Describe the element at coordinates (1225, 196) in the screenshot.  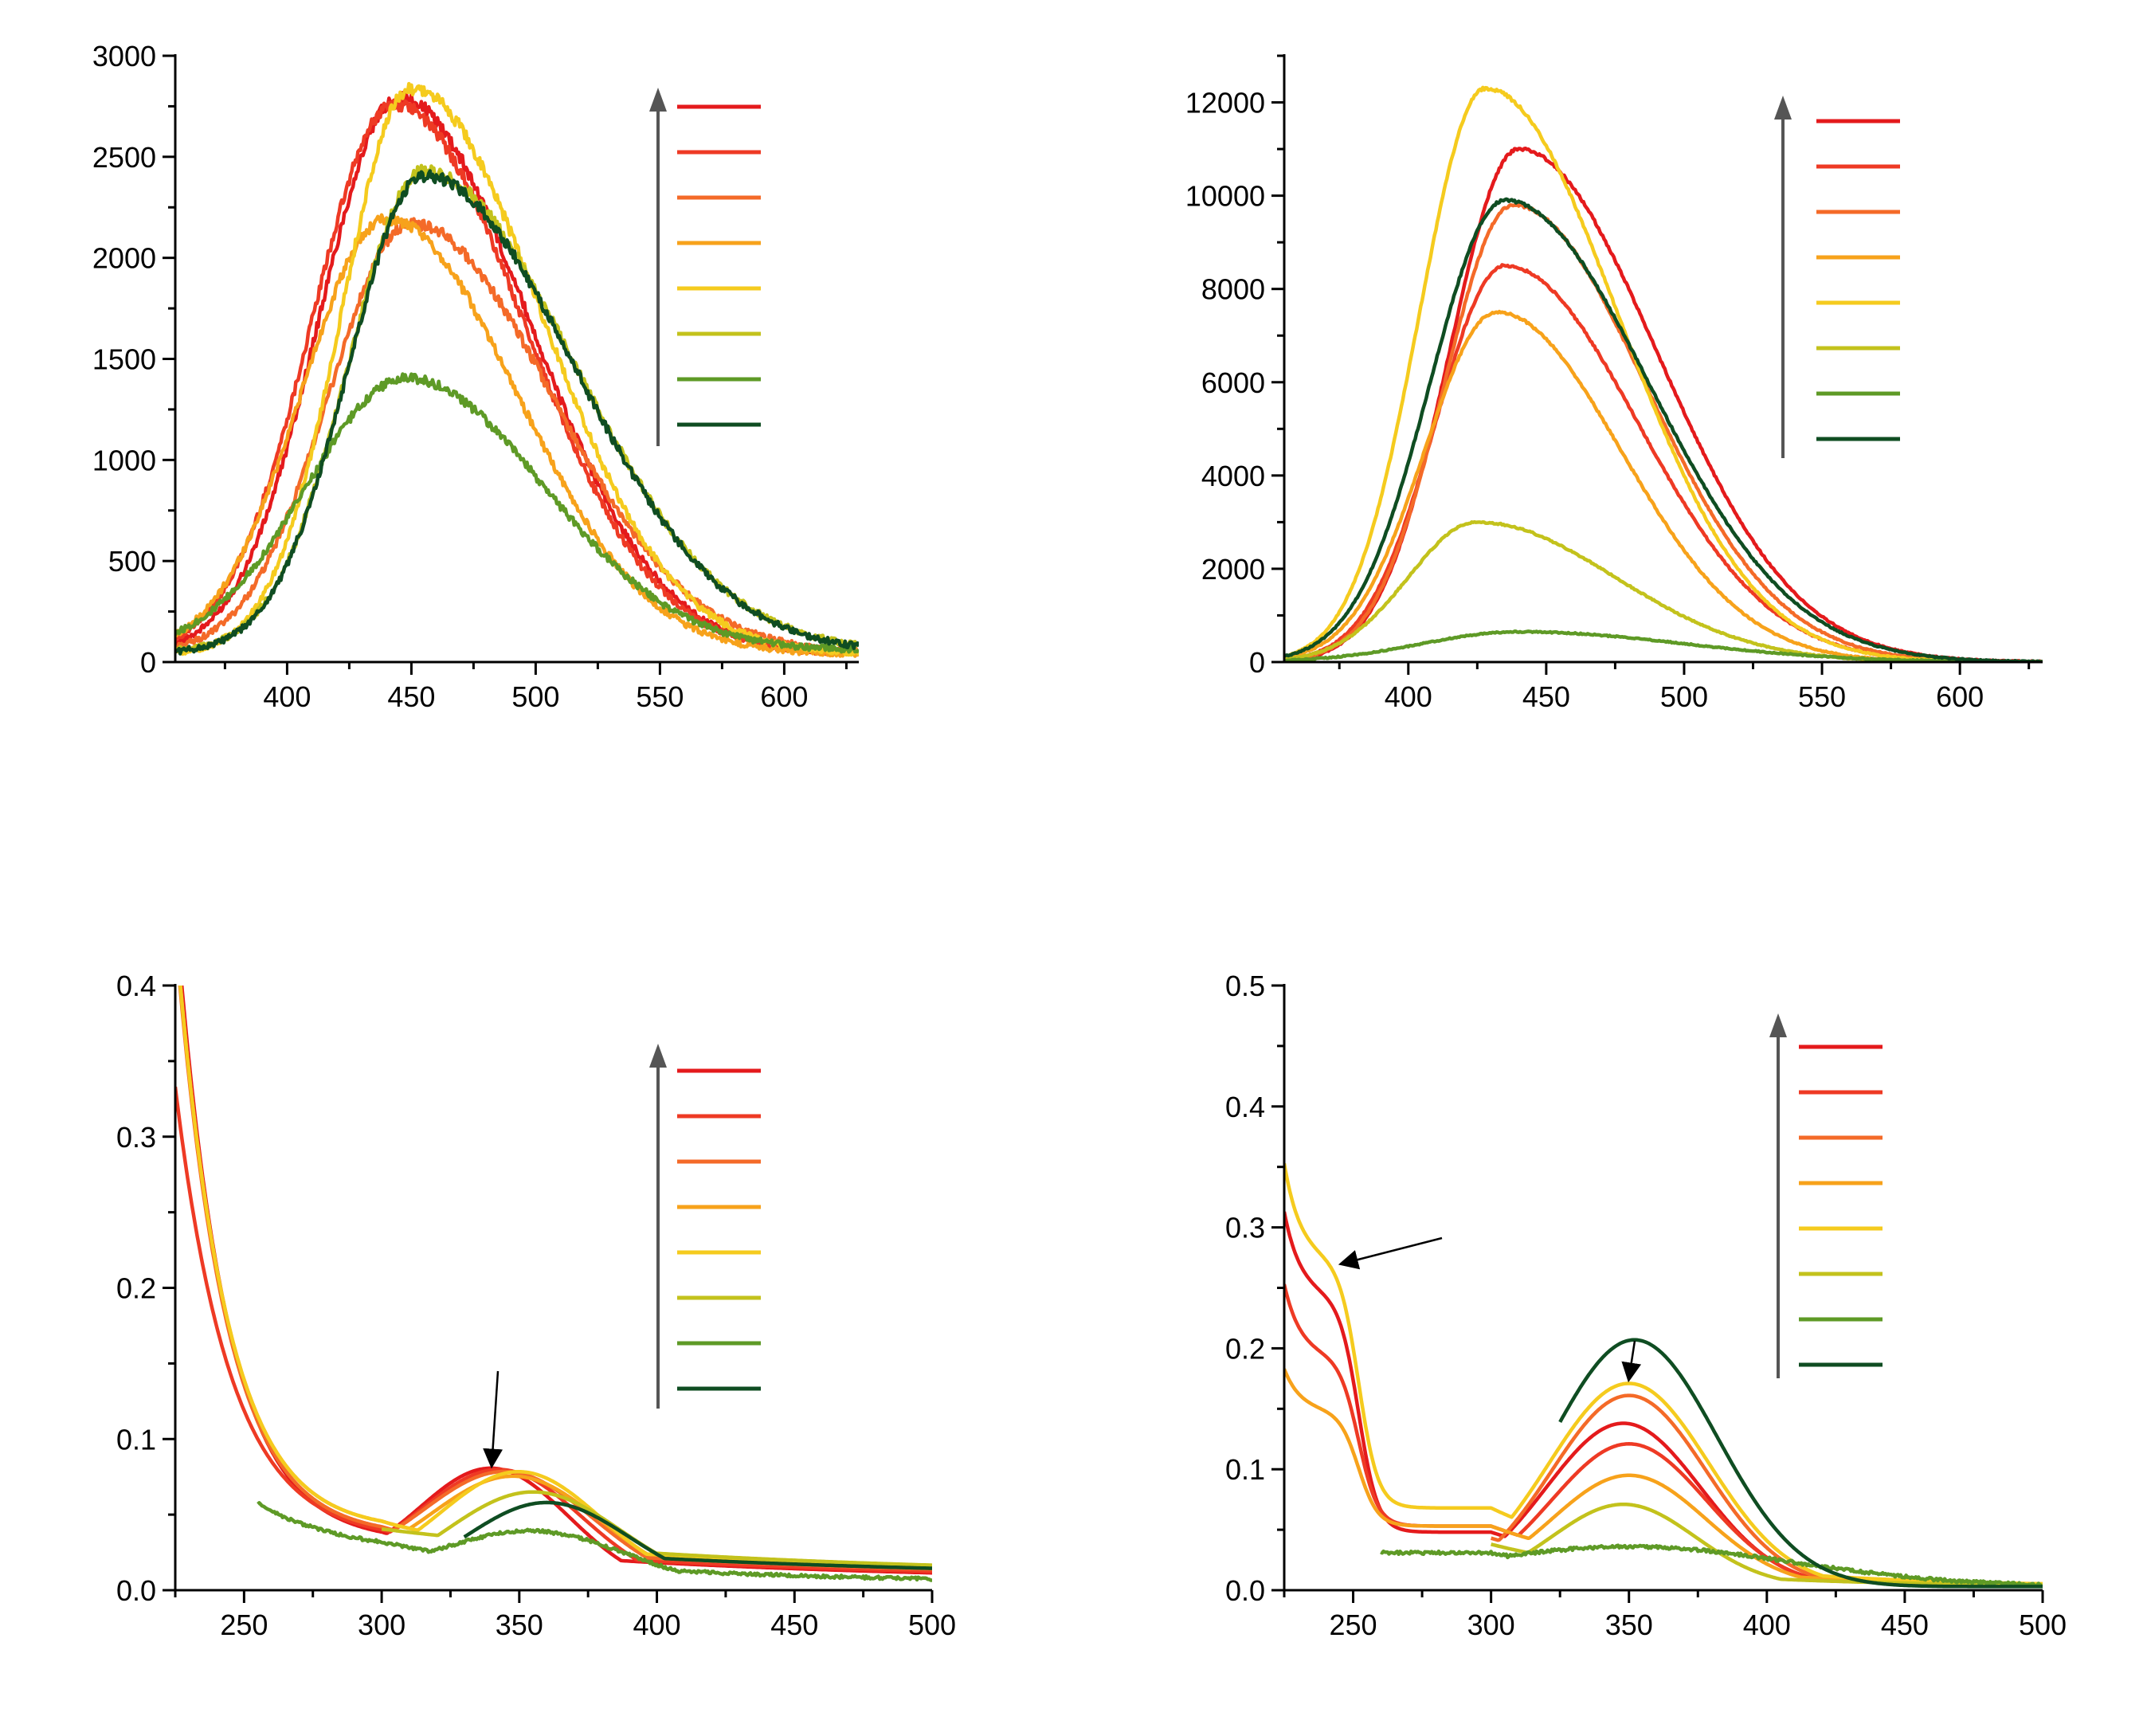
I see `y-tick-label: 10000` at that location.